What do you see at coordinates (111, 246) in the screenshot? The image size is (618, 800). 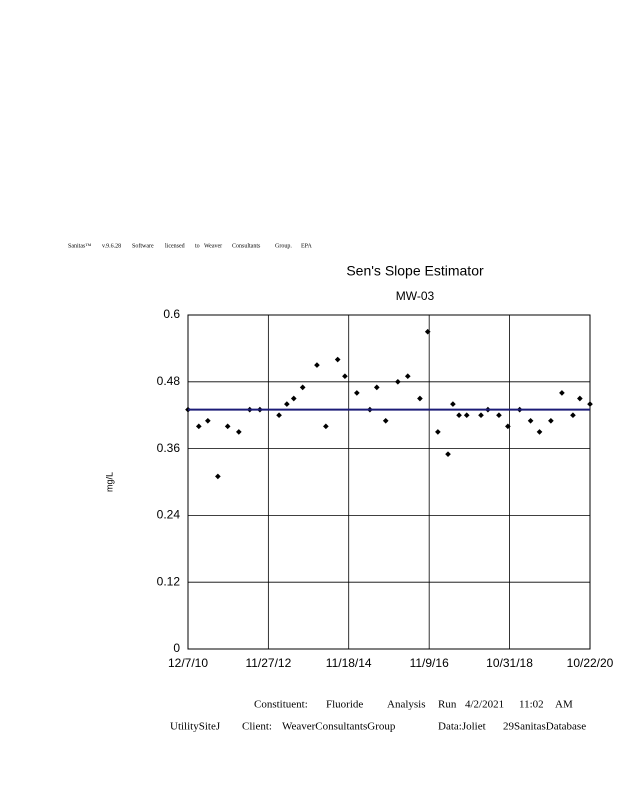 I see `header-text: v.9.6.28` at bounding box center [111, 246].